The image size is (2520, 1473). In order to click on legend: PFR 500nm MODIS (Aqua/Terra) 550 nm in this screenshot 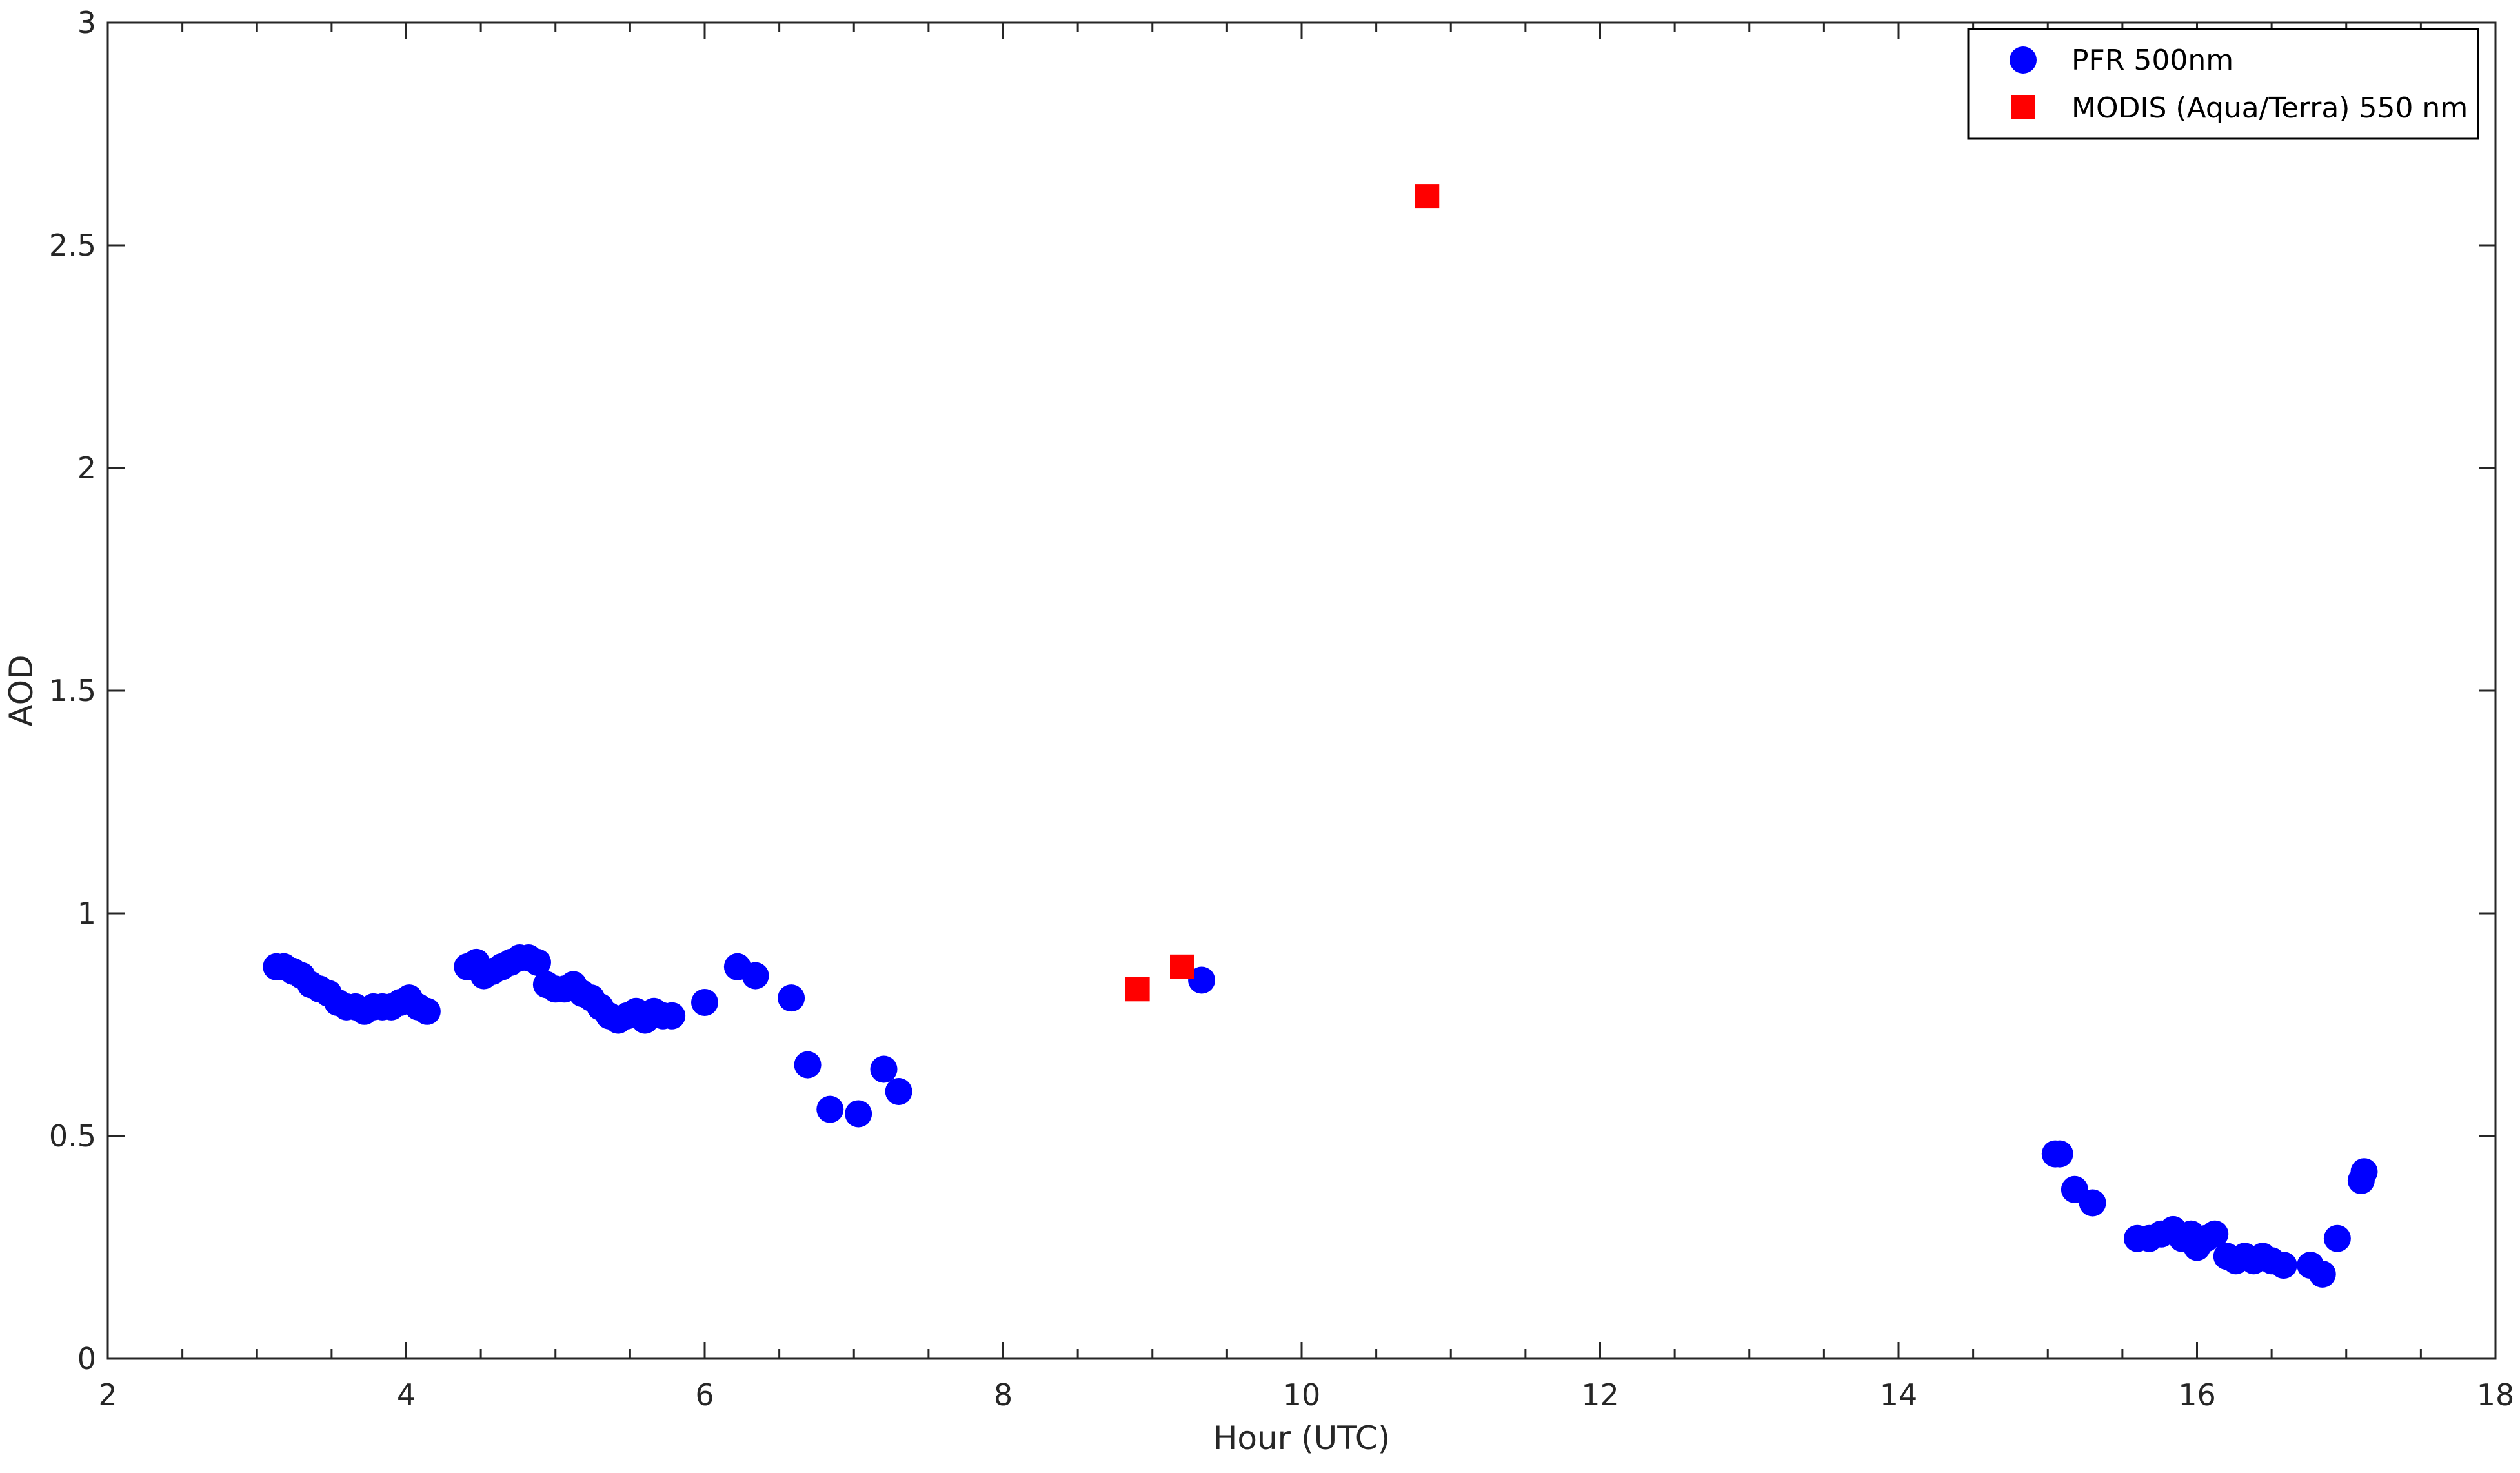, I will do `click(2223, 84)`.